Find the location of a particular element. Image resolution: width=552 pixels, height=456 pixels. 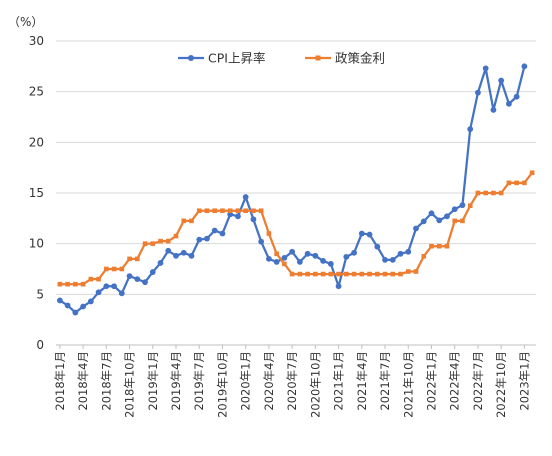

y-tick-label: 20 is located at coordinates (36, 142).